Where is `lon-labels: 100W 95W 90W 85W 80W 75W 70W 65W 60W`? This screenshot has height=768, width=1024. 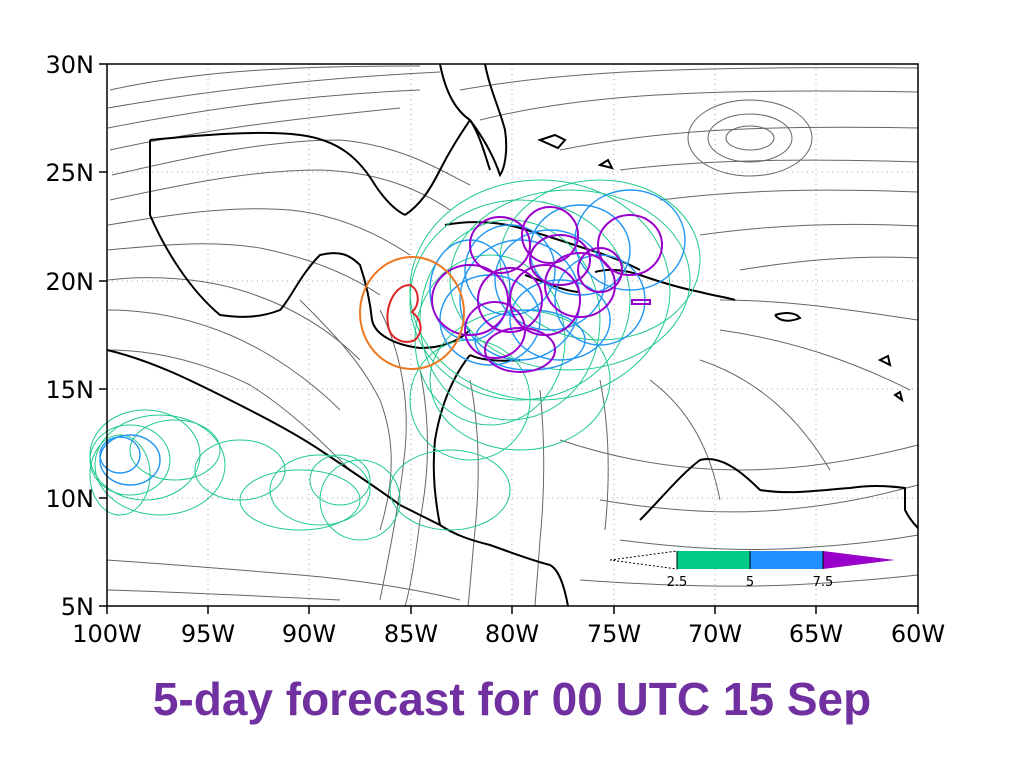
lon-labels: 100W 95W 90W 85W 80W 75W 70W 65W 60W is located at coordinates (508, 634).